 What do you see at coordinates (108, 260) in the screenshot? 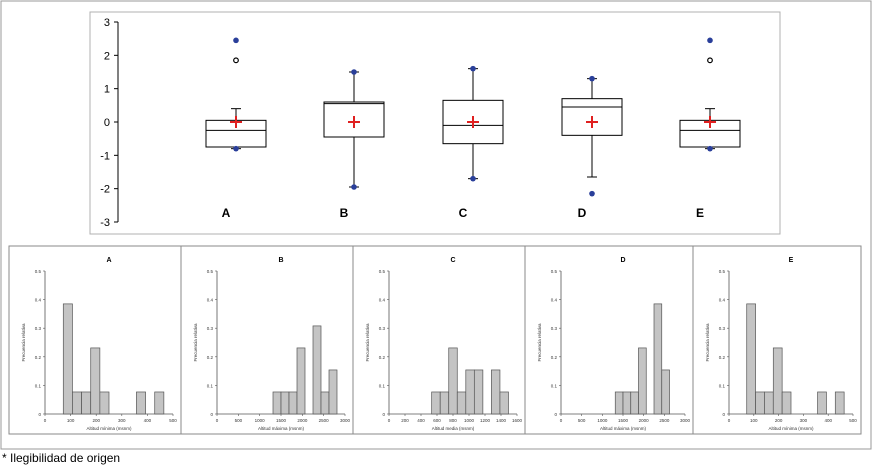
I see `histogram-title: A` at bounding box center [108, 260].